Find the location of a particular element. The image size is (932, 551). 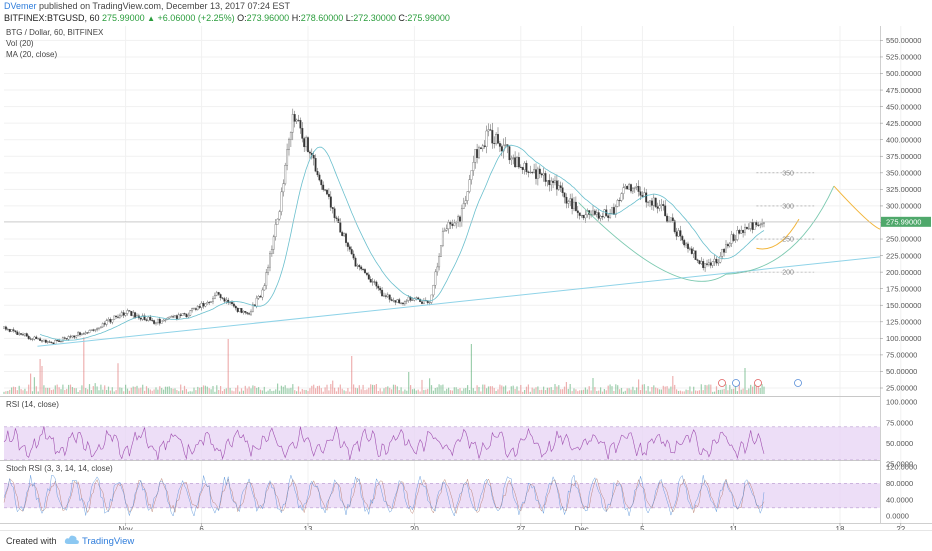

annotation-label: 200 is located at coordinates (788, 273).